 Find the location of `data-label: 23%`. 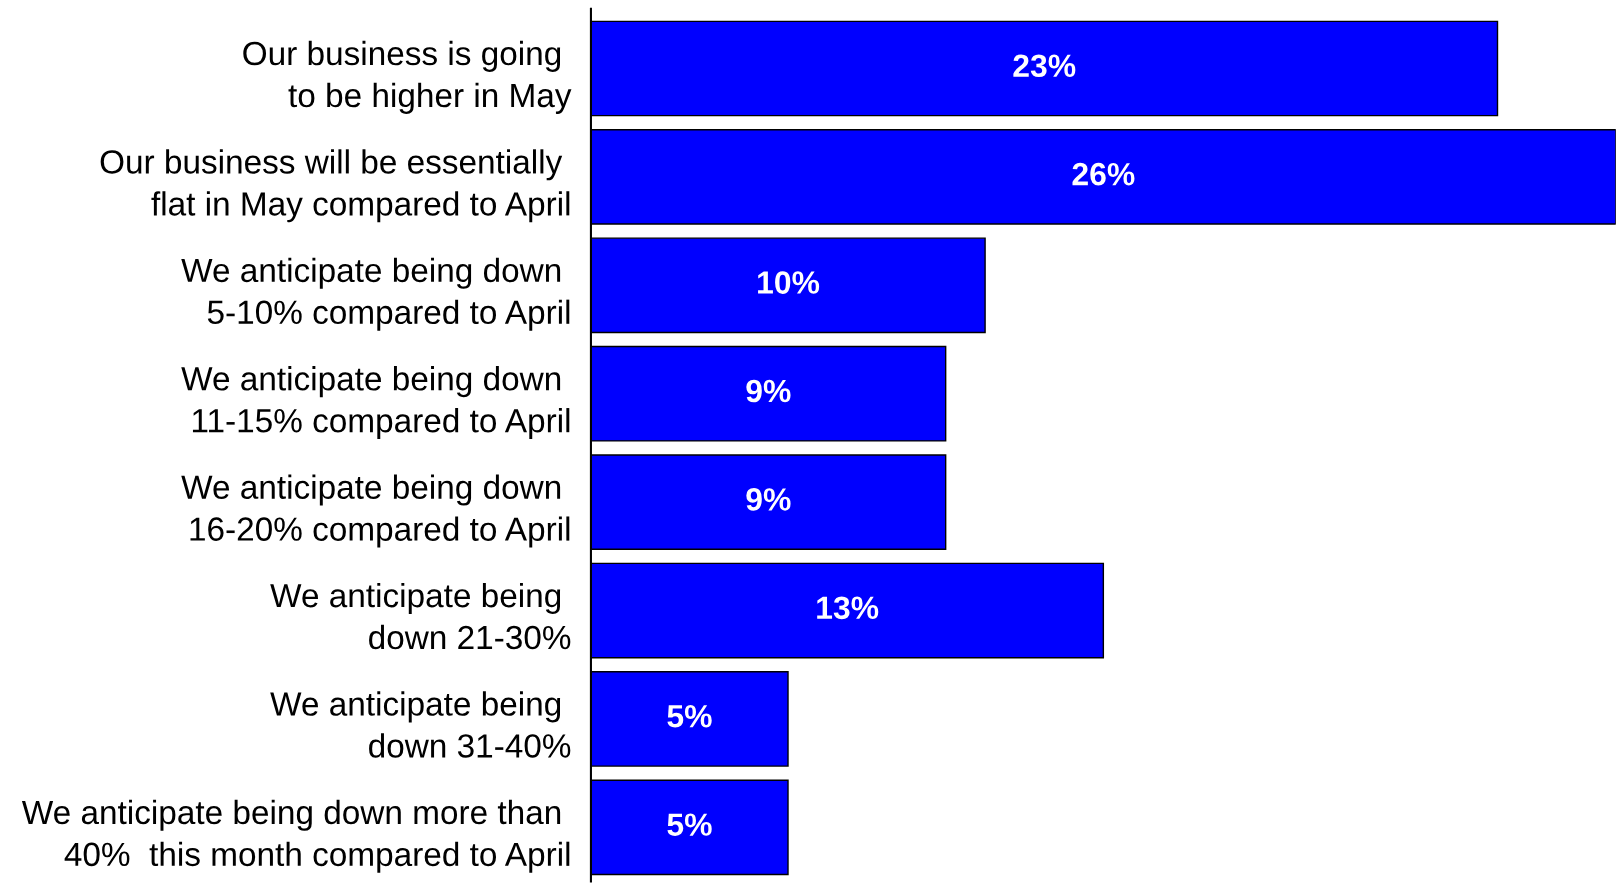

data-label: 23% is located at coordinates (1044, 66).